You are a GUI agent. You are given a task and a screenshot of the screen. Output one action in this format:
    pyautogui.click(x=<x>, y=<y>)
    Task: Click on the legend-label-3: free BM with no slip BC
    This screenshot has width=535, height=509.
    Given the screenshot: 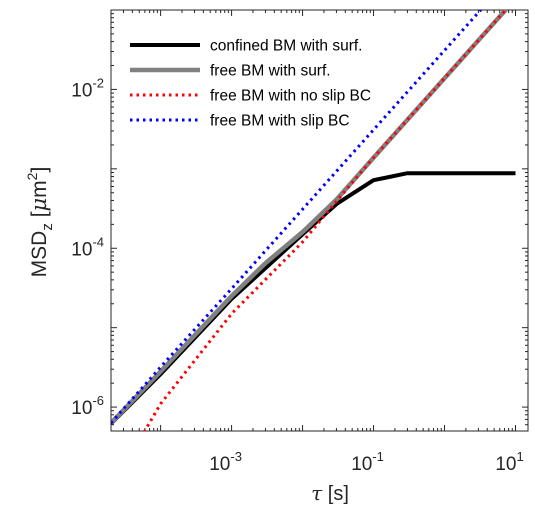 What is the action you would take?
    pyautogui.click(x=290, y=96)
    